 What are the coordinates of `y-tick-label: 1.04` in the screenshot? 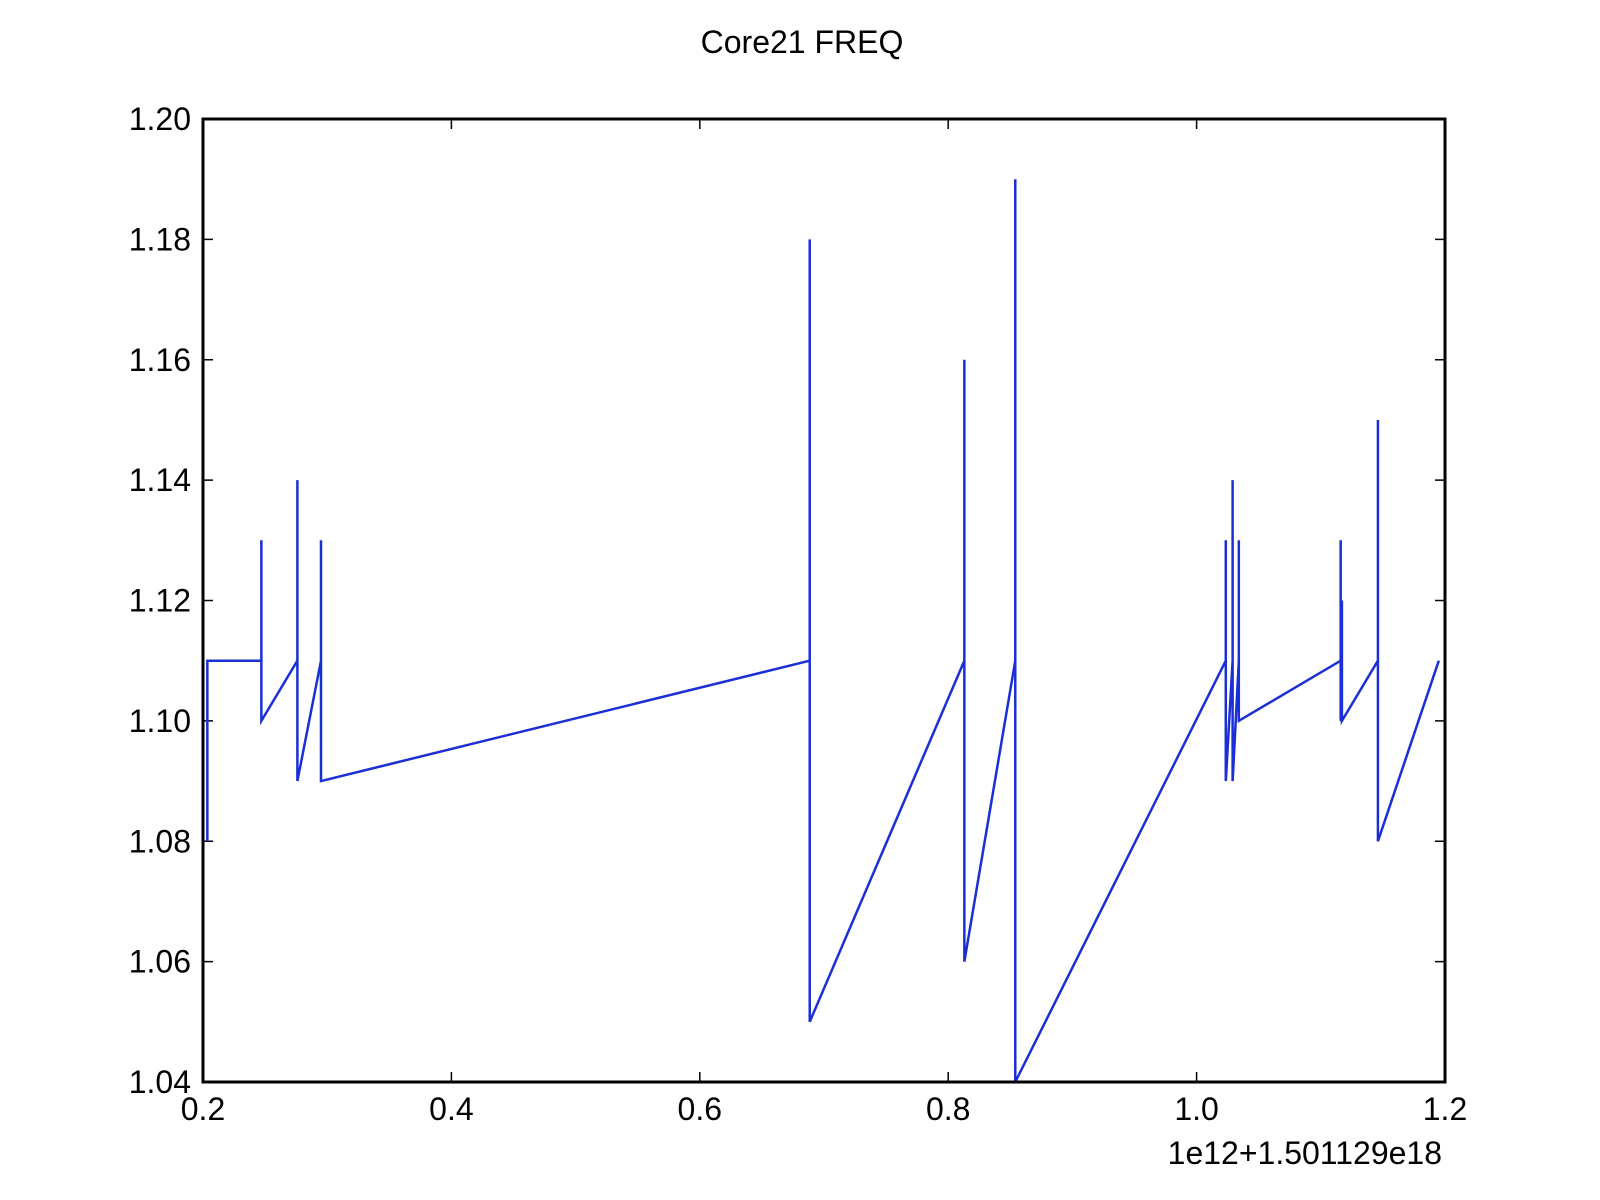 It's located at (160, 1082).